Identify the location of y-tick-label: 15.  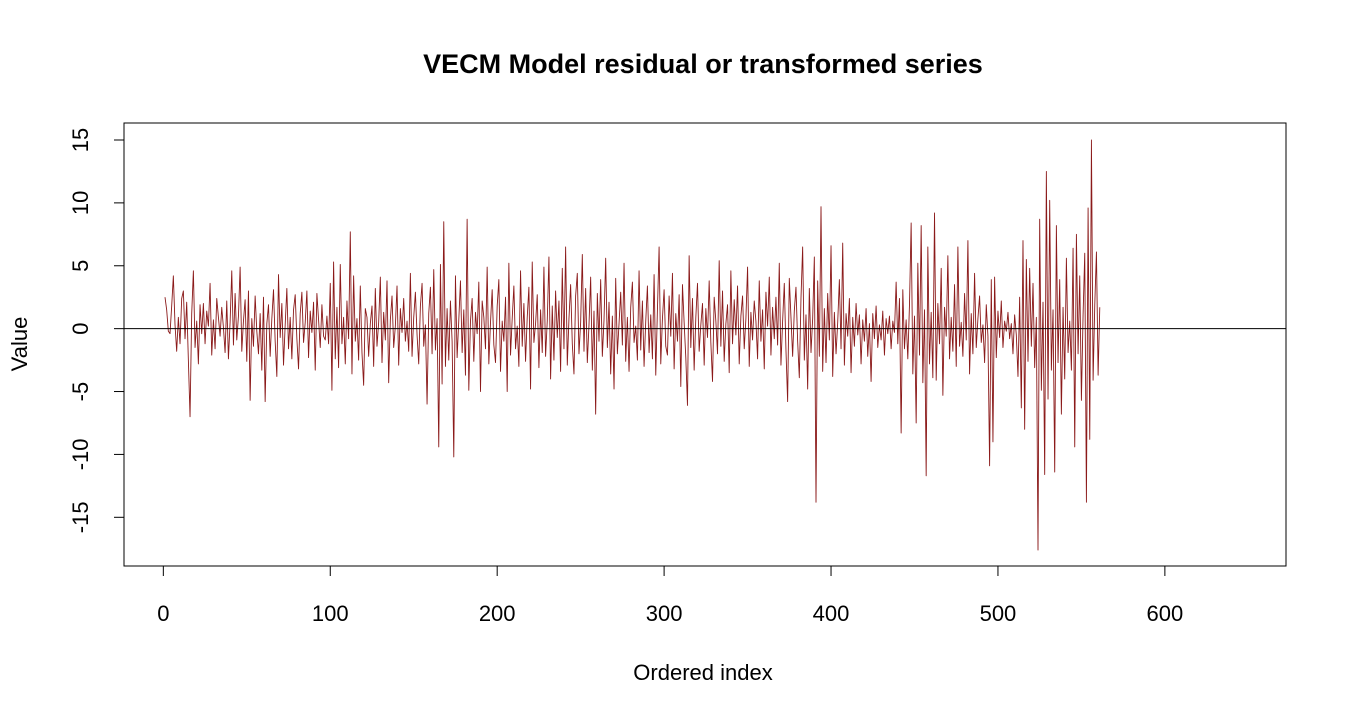
(80, 140).